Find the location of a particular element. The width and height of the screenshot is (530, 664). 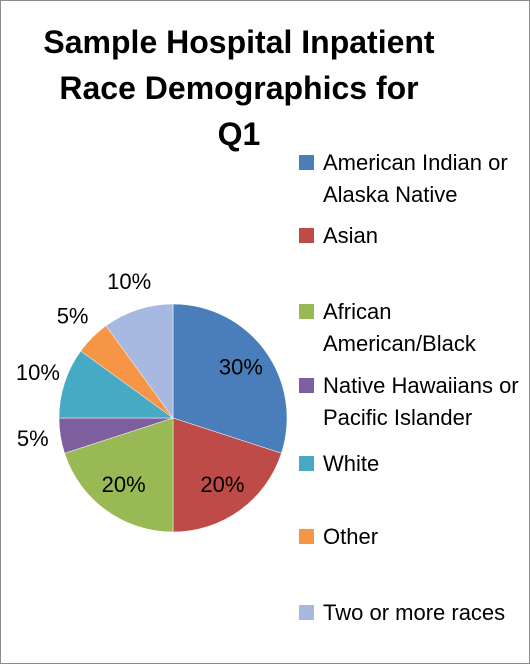

legend-swatch-two-or-more-races is located at coordinates (306, 612).